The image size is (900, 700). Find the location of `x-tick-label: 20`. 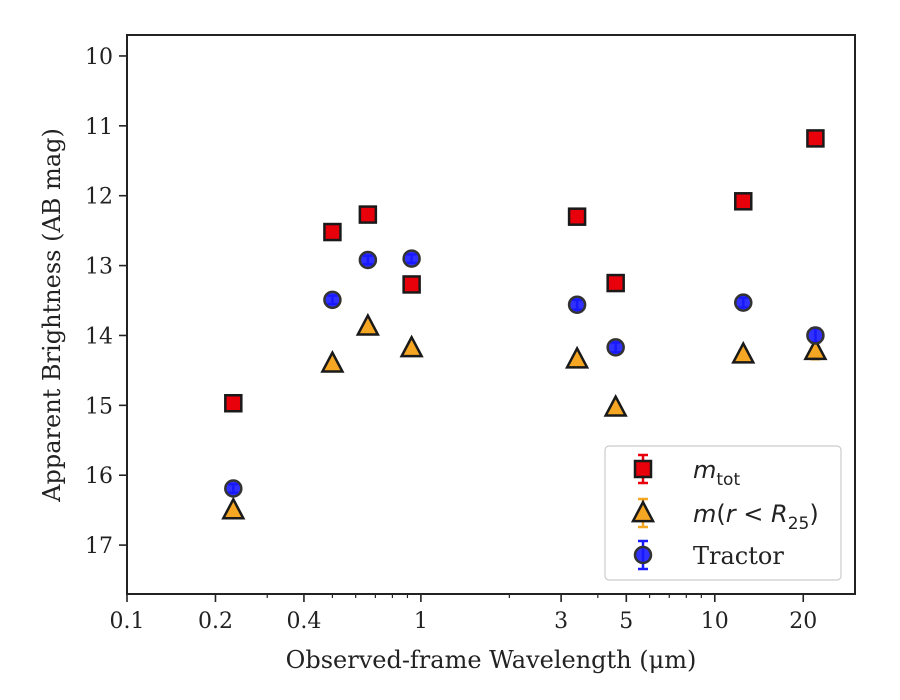

x-tick-label: 20 is located at coordinates (803, 621).